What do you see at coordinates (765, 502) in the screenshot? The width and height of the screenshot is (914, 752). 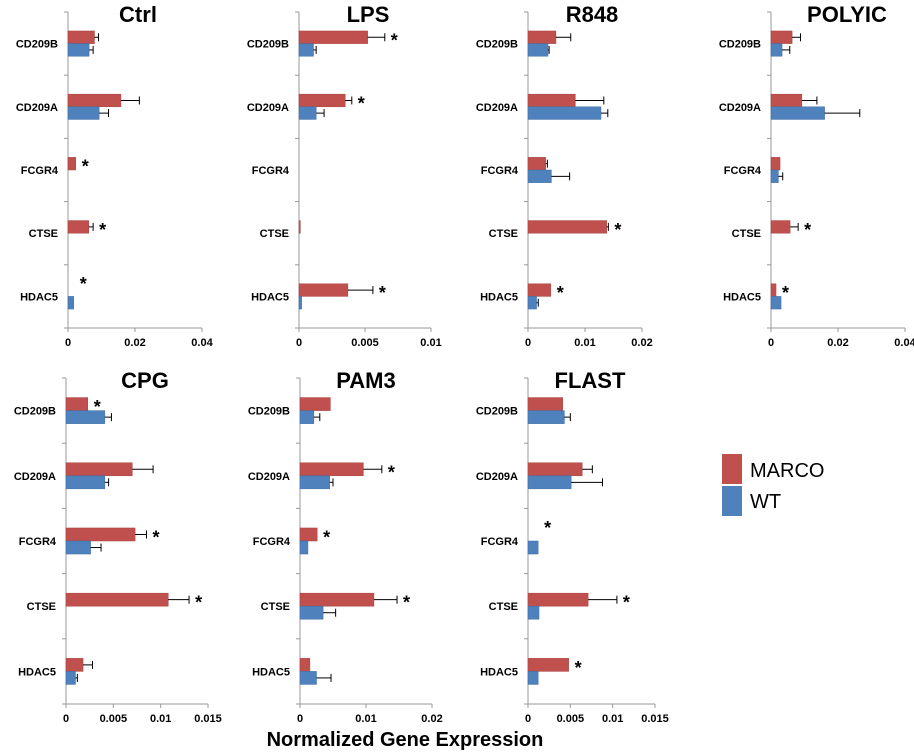 I see `legend-label-wt: WT` at bounding box center [765, 502].